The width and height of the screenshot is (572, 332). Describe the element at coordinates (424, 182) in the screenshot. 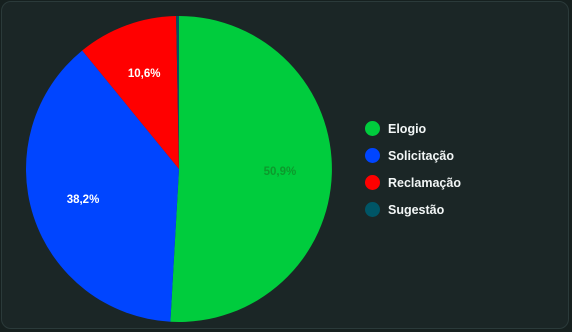

I see `legend-label-reclamacao: Reclamação` at that location.